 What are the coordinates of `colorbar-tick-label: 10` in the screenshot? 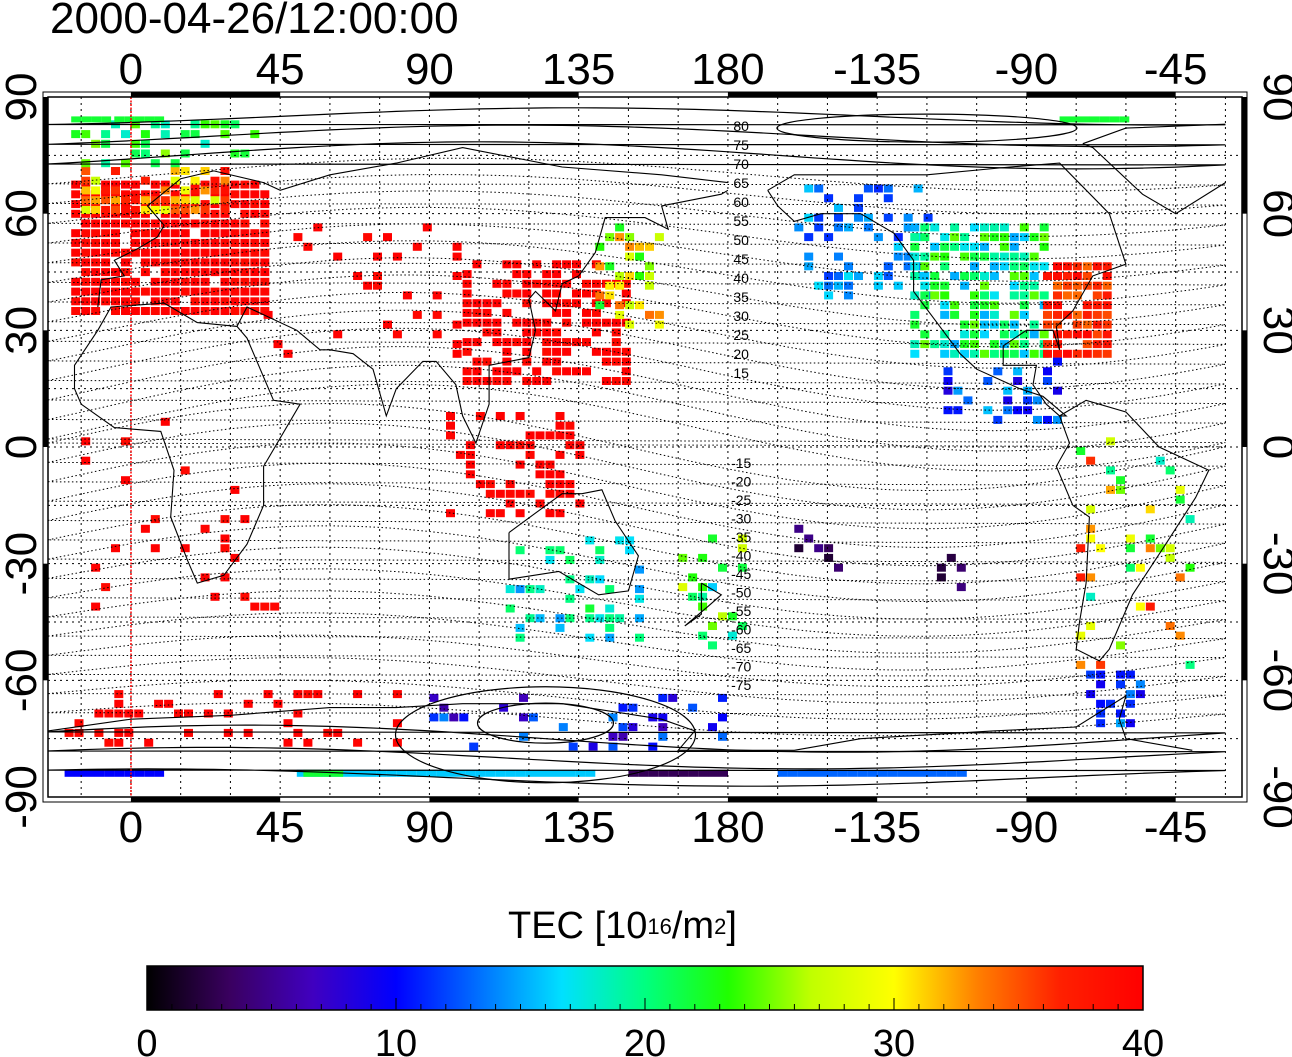 It's located at (396, 1040).